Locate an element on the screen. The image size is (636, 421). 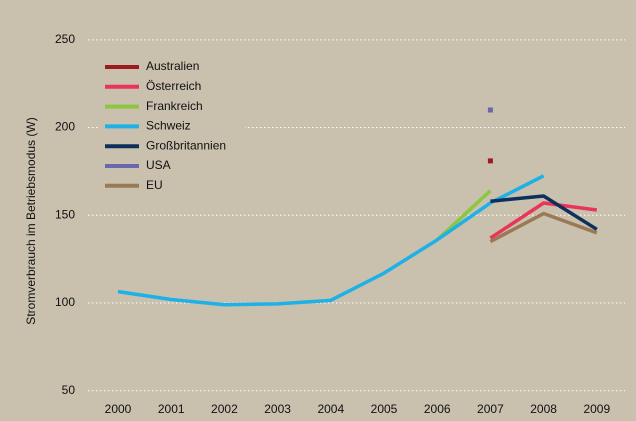
x-tick-label: 2001 is located at coordinates (171, 409).